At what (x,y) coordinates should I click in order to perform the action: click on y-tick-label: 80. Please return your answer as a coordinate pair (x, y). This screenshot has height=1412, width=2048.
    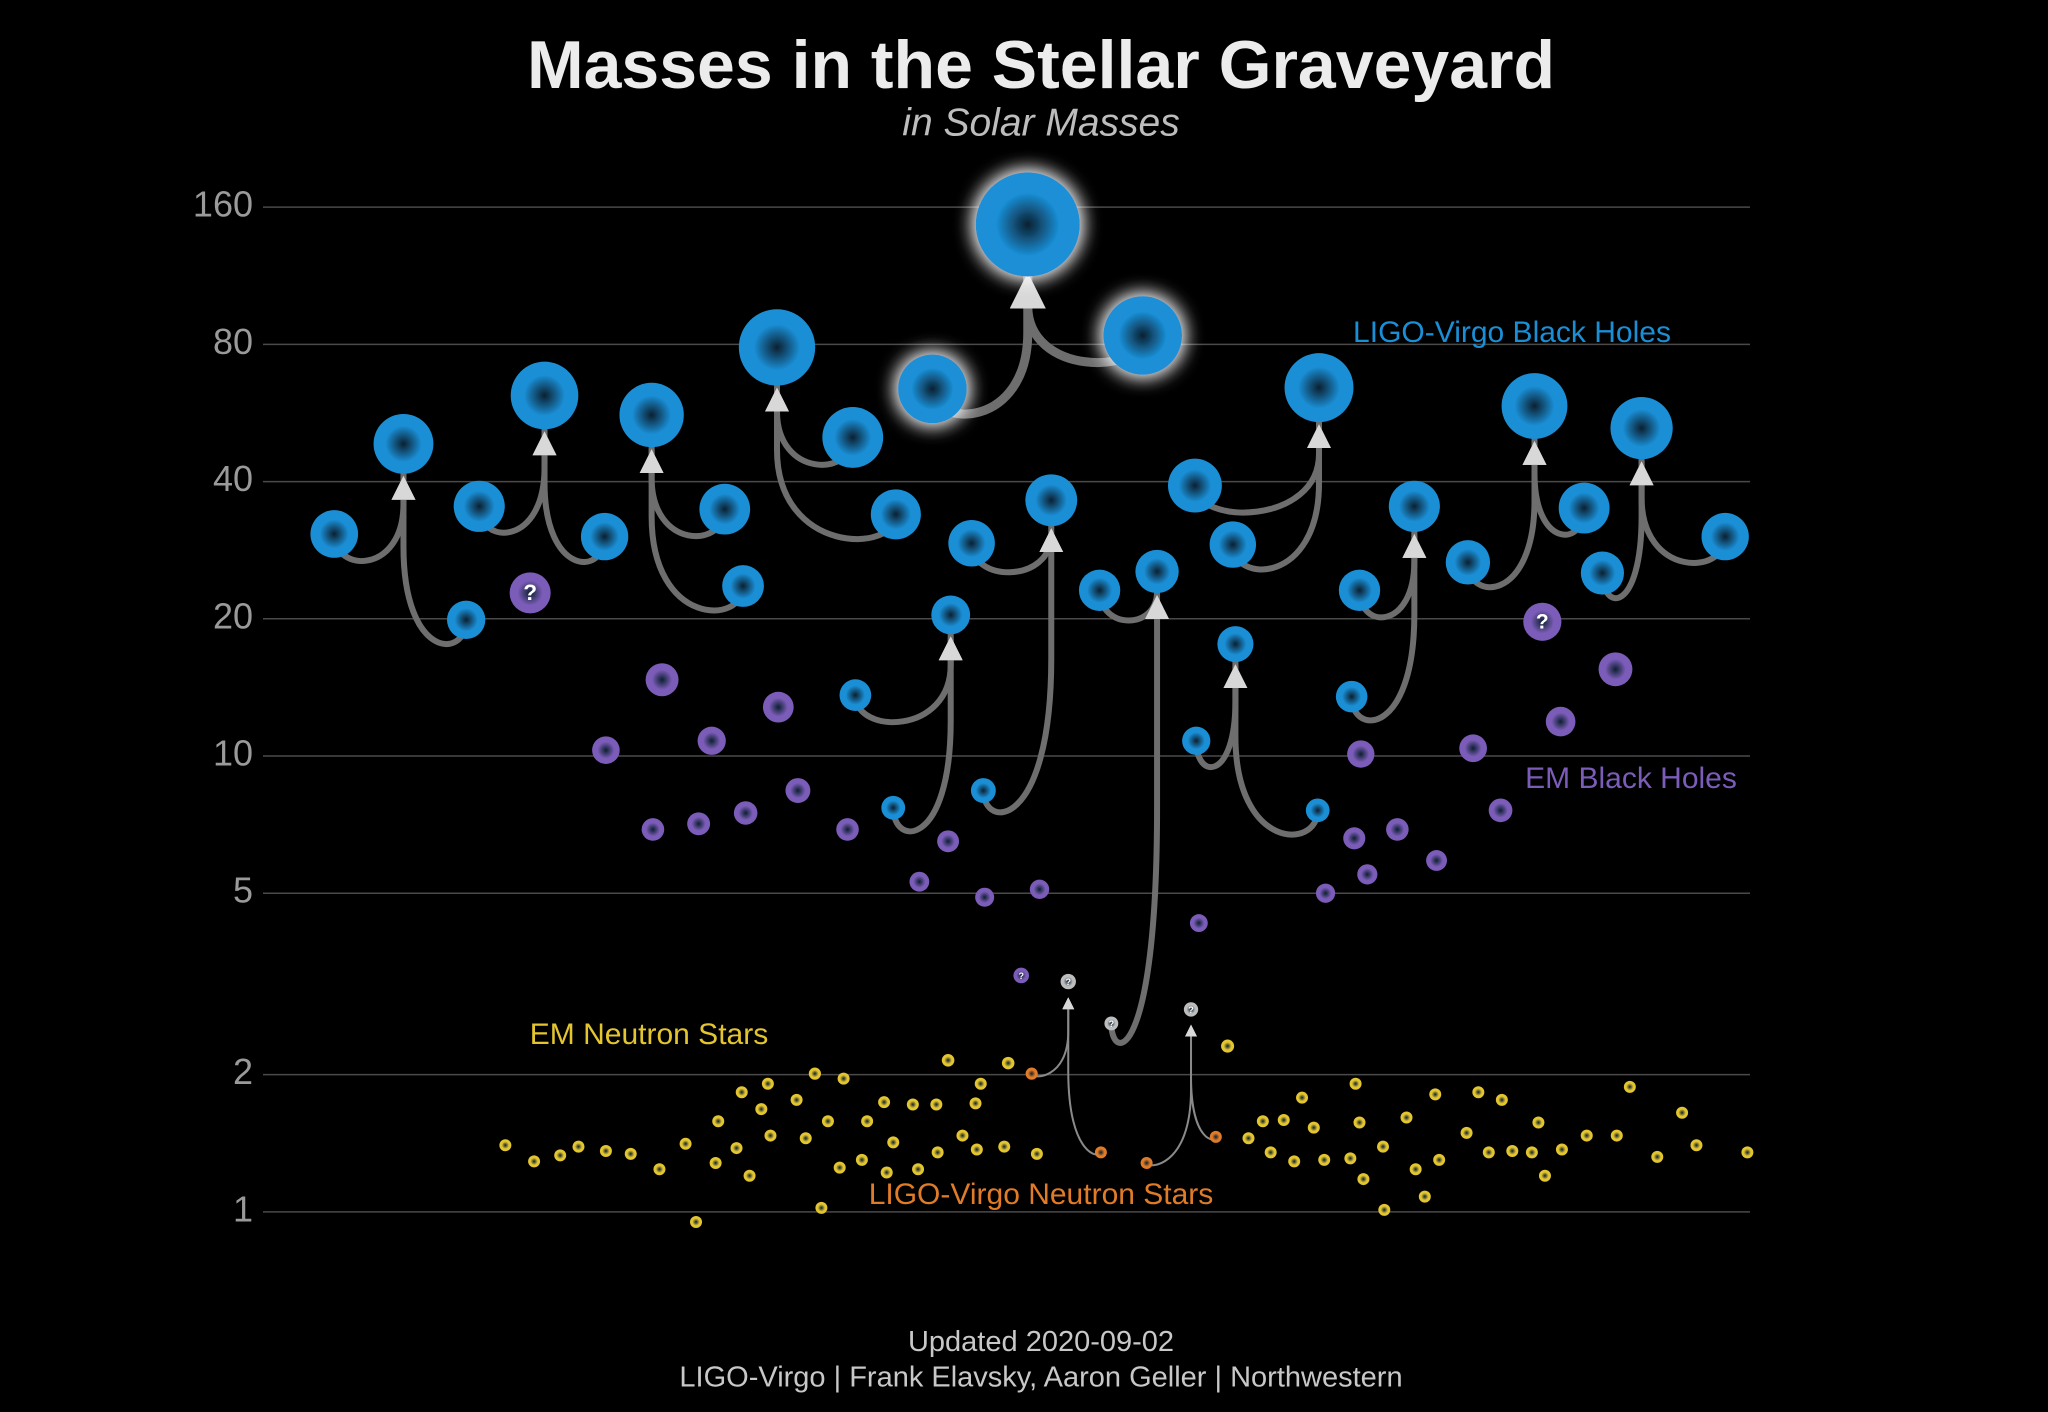
    Looking at the image, I should click on (233, 341).